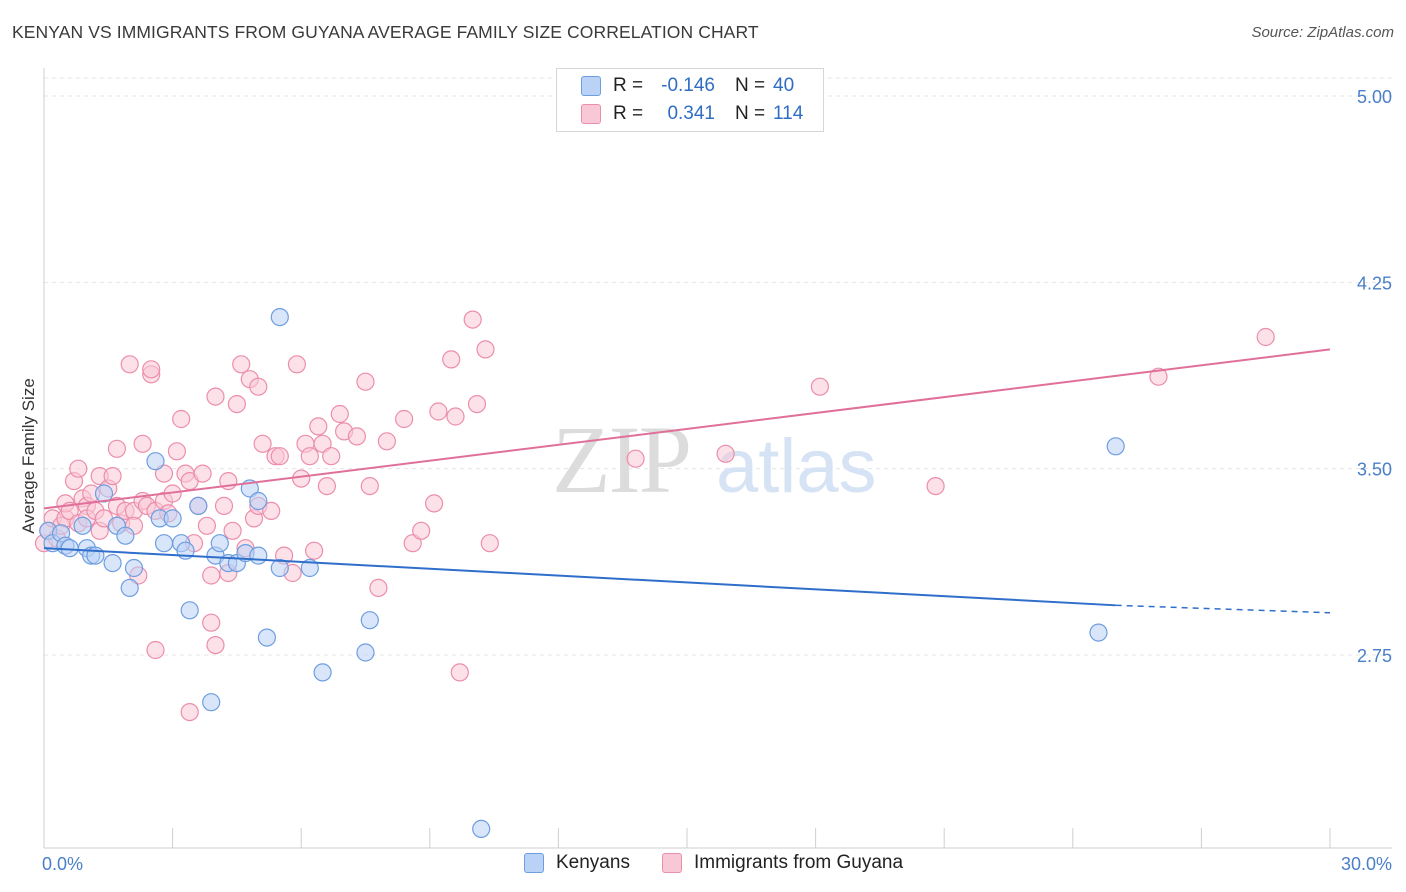 The width and height of the screenshot is (1406, 892). I want to click on x-tick-label: 30.0%, so click(1366, 864).